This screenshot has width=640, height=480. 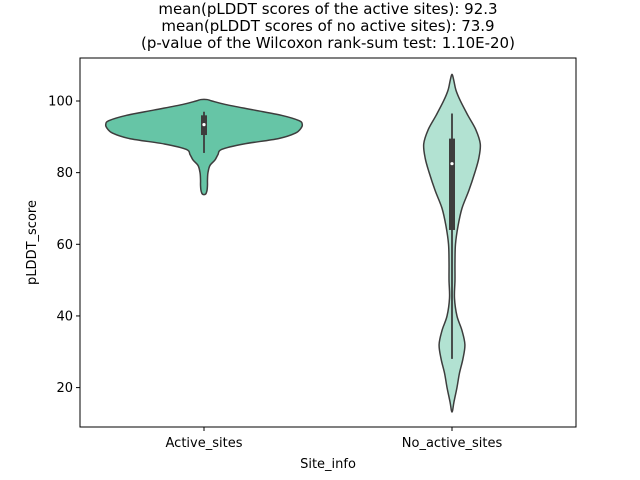 I want to click on x-tick-label: No_active_sites, so click(x=452, y=443).